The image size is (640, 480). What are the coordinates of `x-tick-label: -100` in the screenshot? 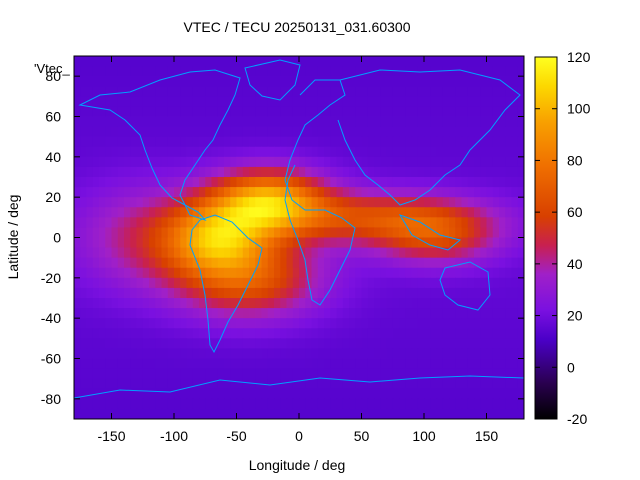 It's located at (174, 436).